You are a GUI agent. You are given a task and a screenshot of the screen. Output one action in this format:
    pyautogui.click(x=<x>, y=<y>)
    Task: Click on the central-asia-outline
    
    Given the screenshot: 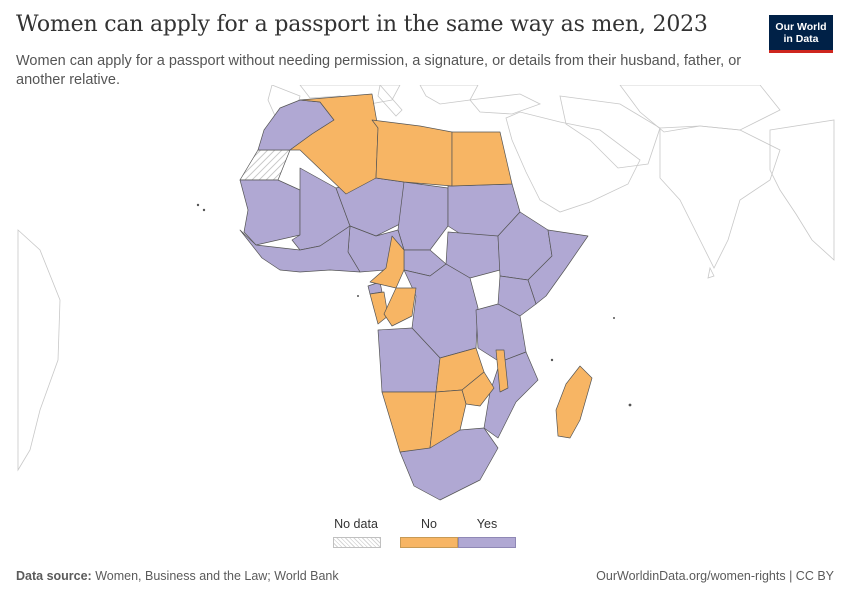 What is the action you would take?
    pyautogui.click(x=700, y=109)
    